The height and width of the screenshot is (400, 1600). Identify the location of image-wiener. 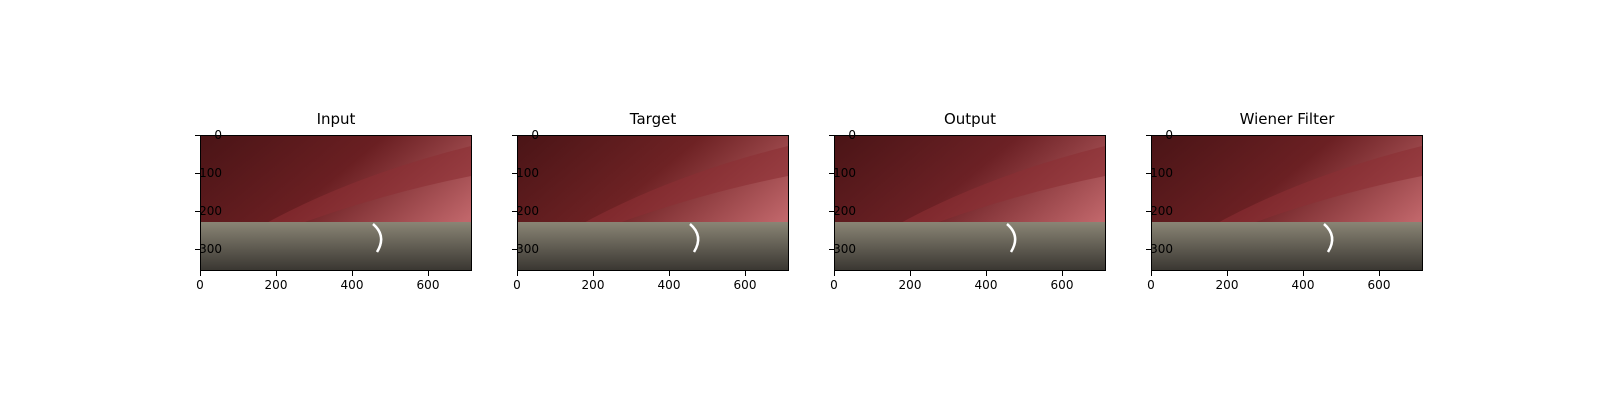
(1287, 203).